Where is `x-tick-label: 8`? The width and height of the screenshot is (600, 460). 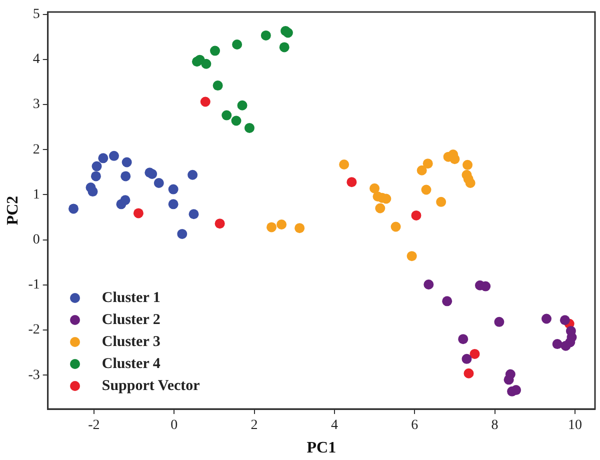
x-tick-label: 8 is located at coordinates (494, 426).